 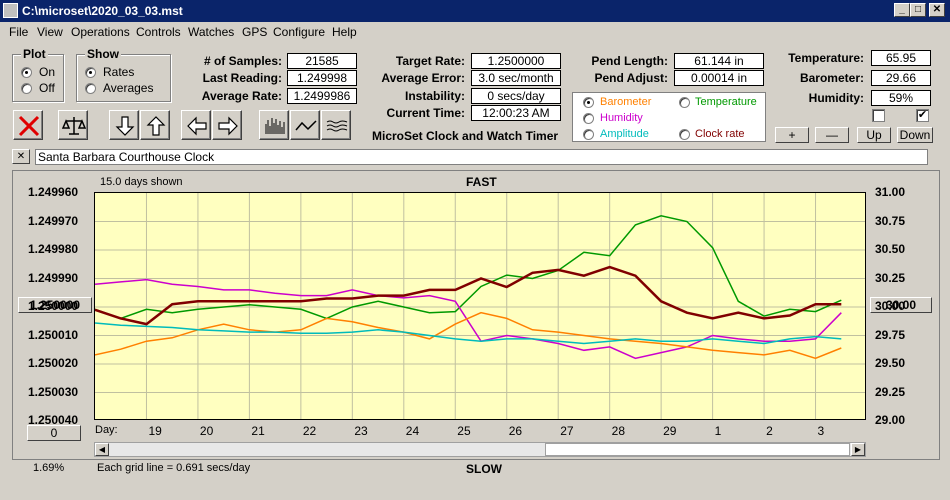 I want to click on x-tick-label: 21, so click(x=258, y=431).